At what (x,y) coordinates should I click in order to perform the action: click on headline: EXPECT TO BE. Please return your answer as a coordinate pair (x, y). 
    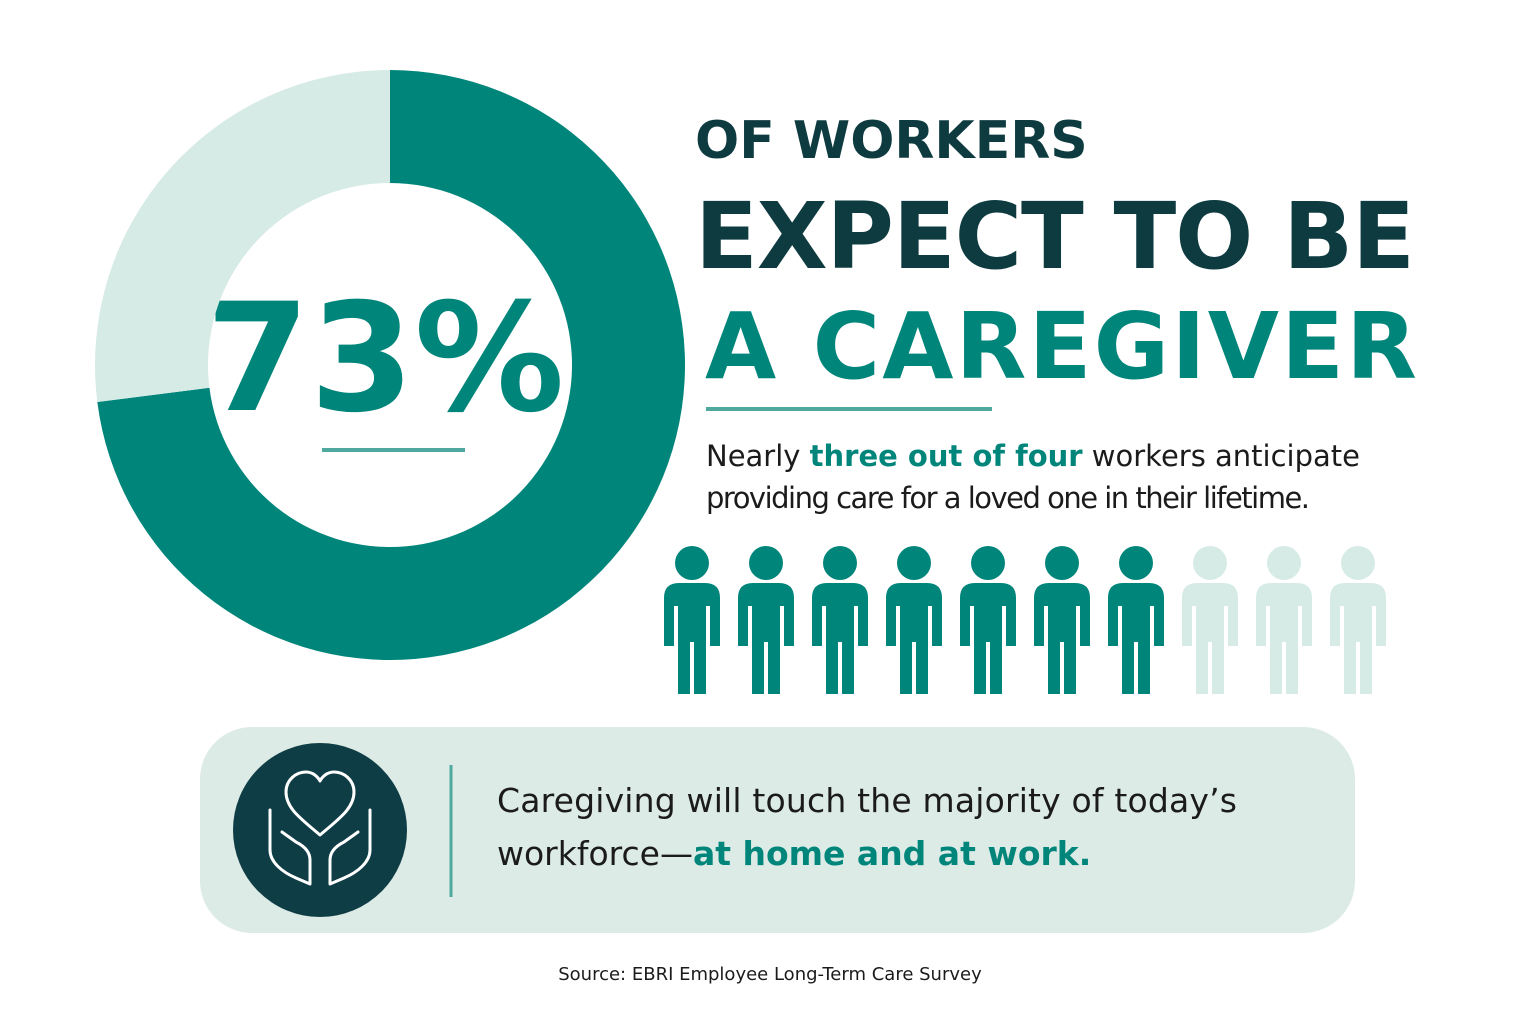
    Looking at the image, I should click on (1055, 236).